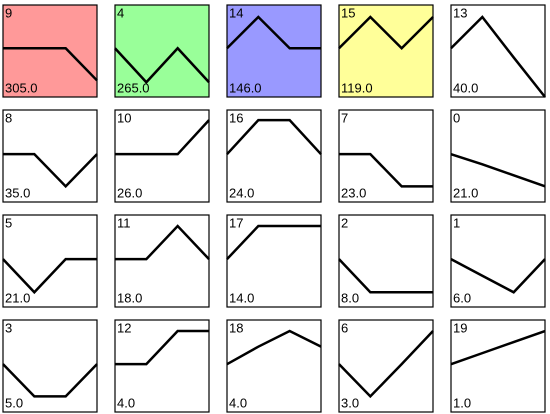 The height and width of the screenshot is (414, 550). What do you see at coordinates (236, 117) in the screenshot?
I see `panel-title: 16` at bounding box center [236, 117].